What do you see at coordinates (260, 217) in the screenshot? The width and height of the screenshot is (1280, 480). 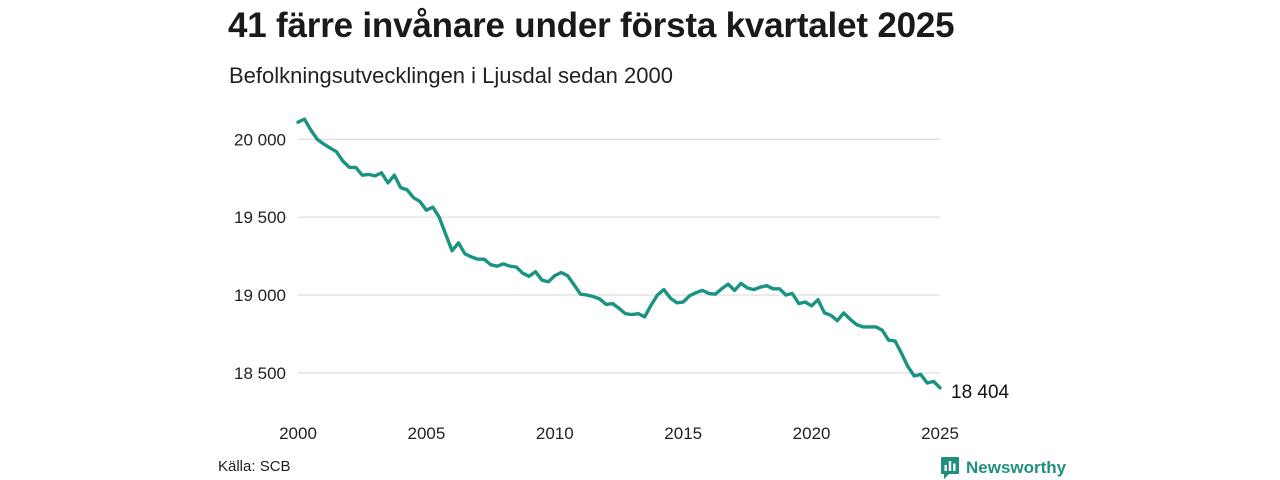 I see `y-tick-label: 19 500` at bounding box center [260, 217].